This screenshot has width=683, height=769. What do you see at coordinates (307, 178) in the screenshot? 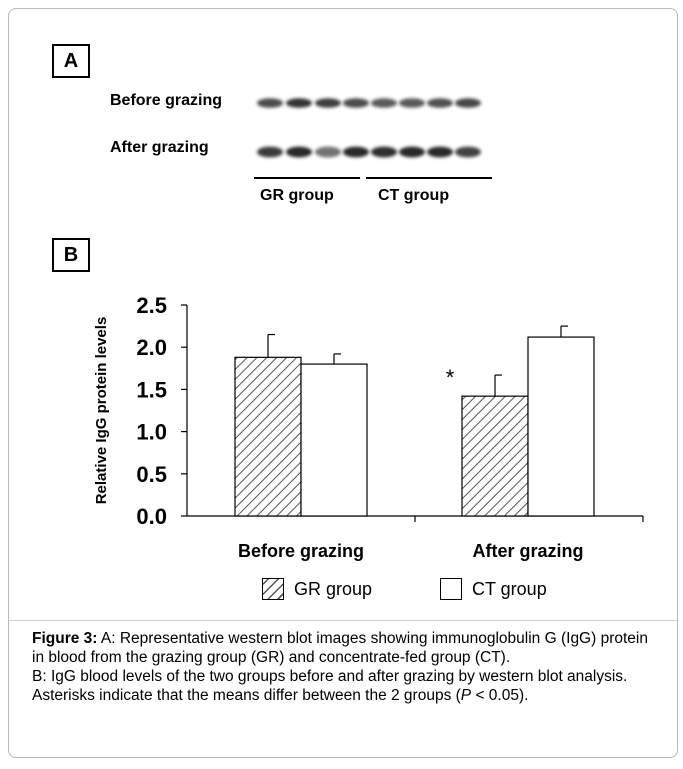
I see `gr-group-bracket` at bounding box center [307, 178].